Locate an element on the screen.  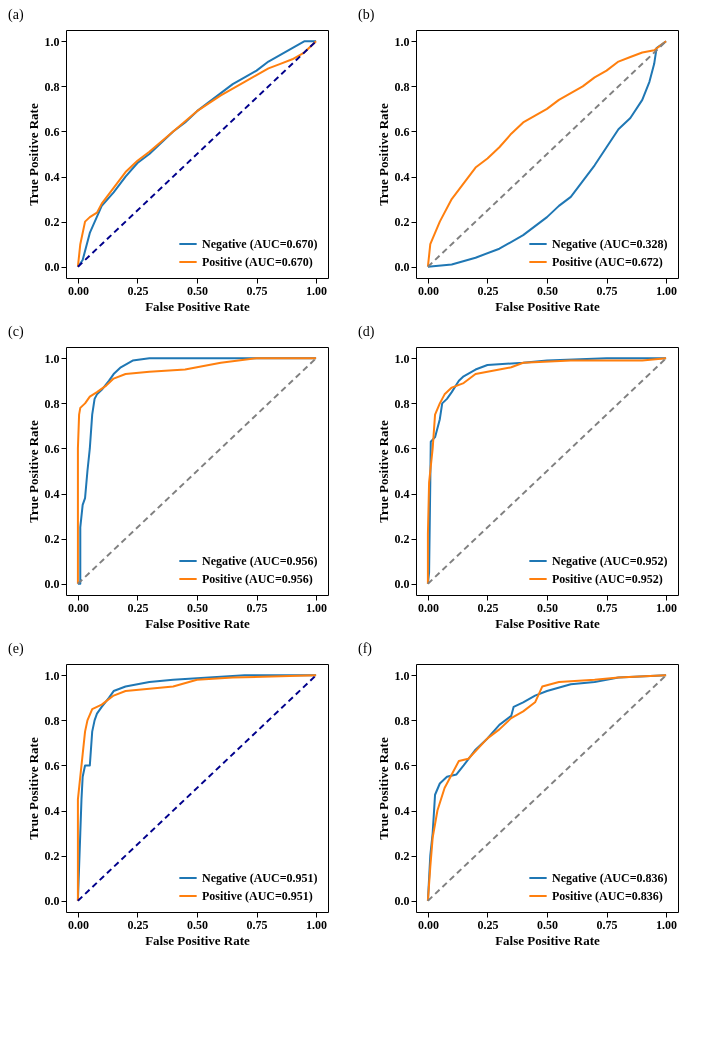
legend-label: Negative (AUC=0.951) is located at coordinates (260, 878).